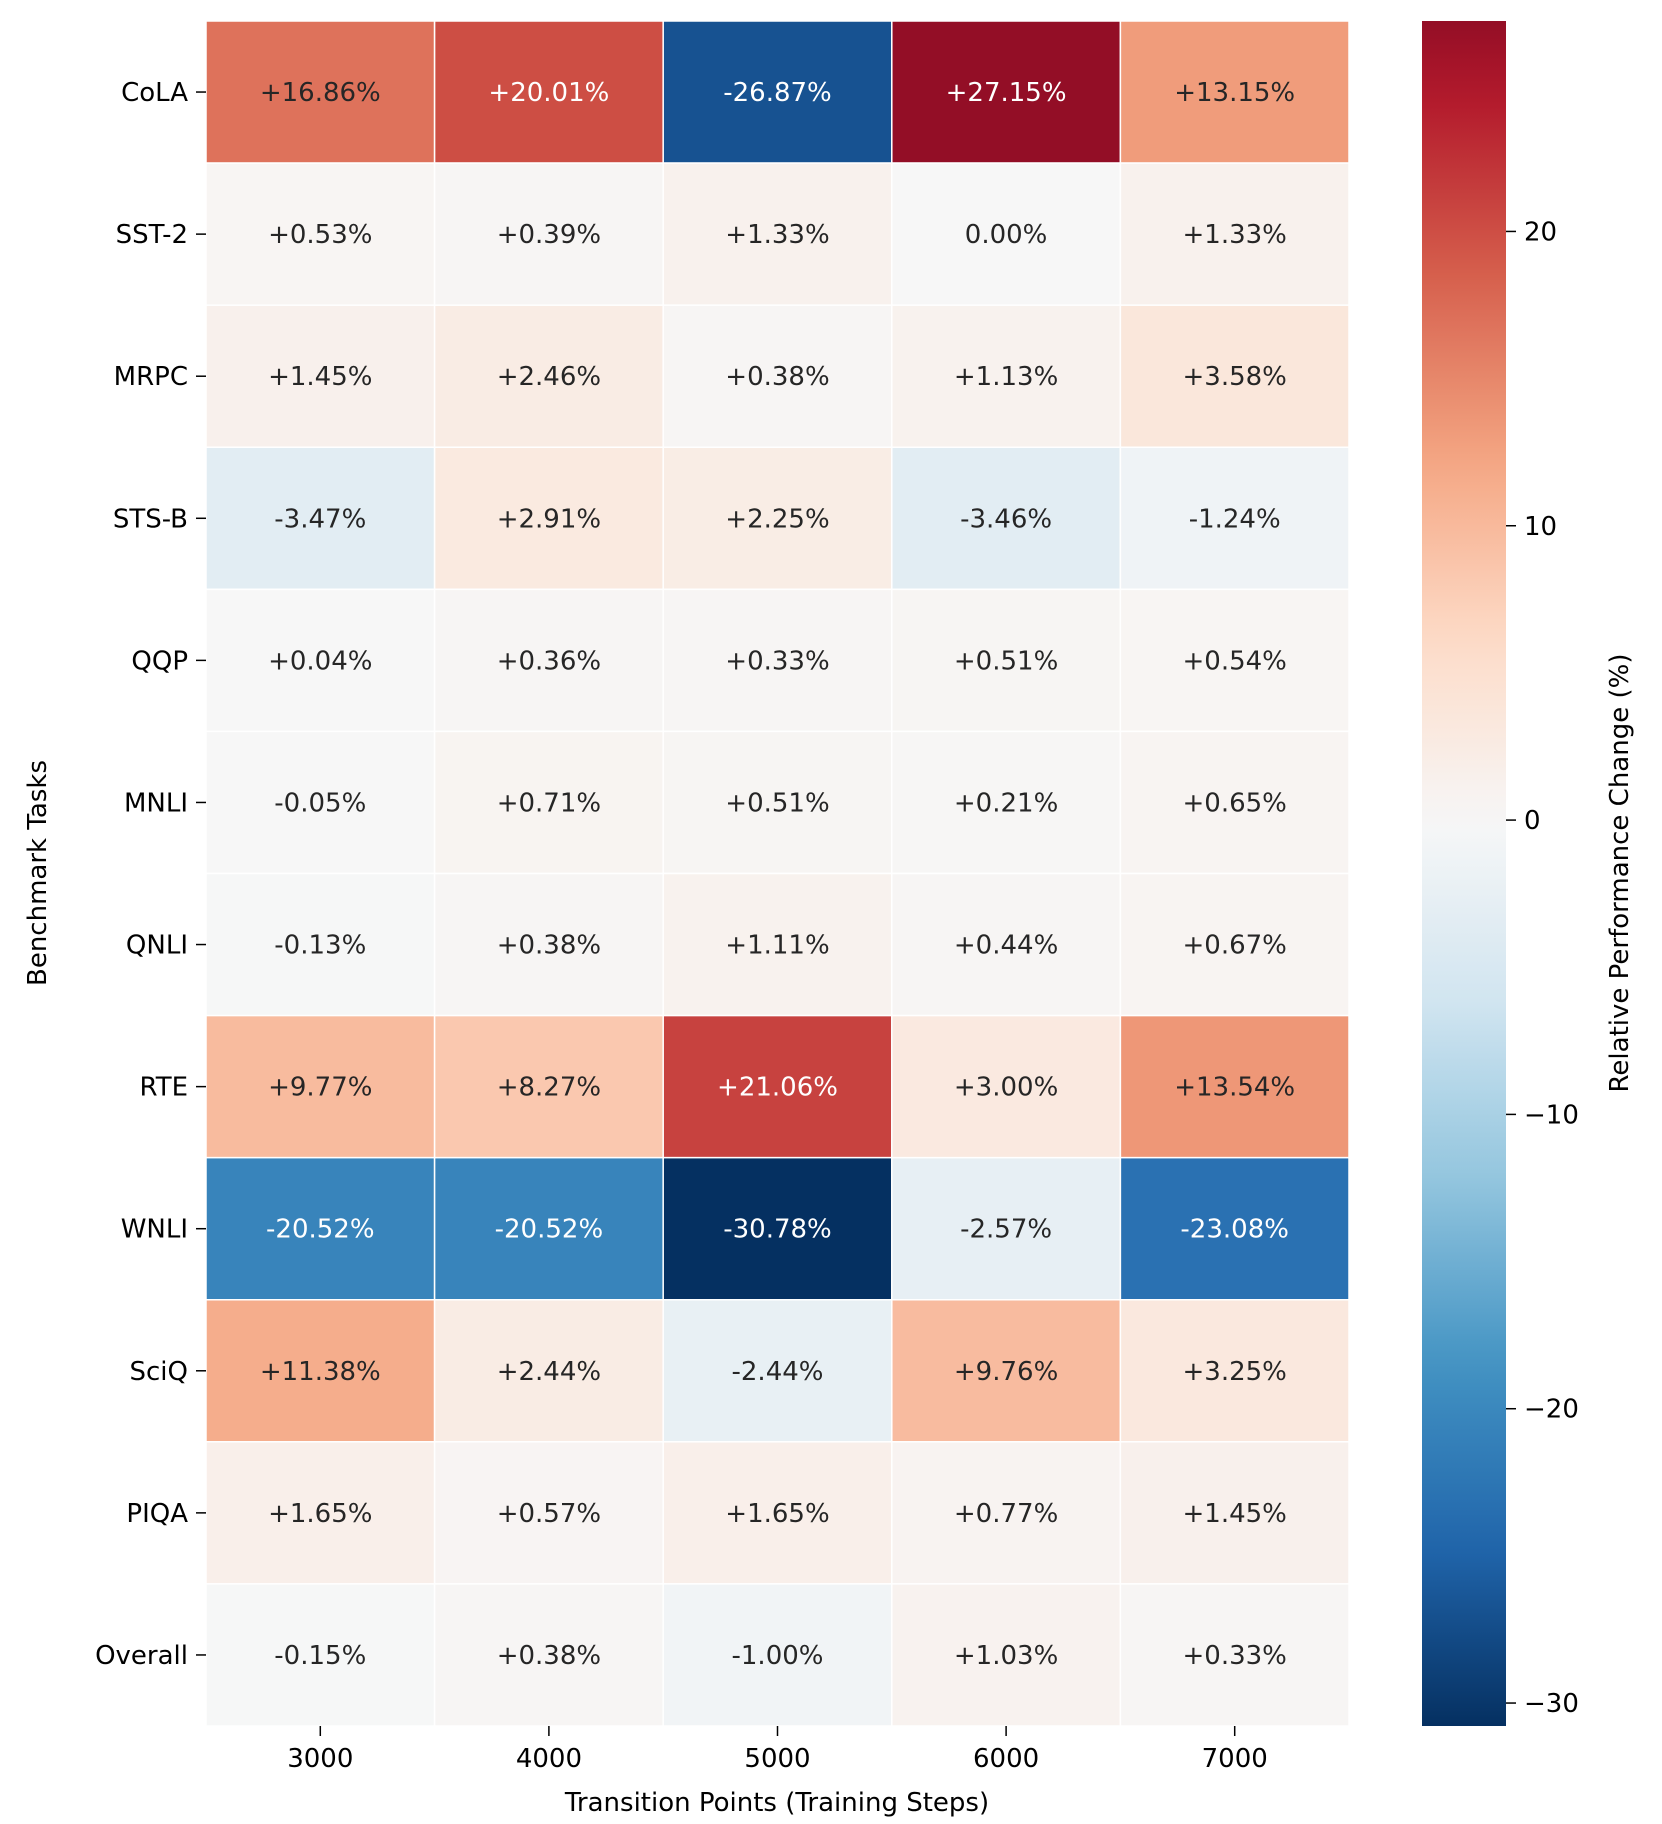 This screenshot has height=1824, width=1662. What do you see at coordinates (549, 519) in the screenshot?
I see `cell-value-label: +2.91%` at bounding box center [549, 519].